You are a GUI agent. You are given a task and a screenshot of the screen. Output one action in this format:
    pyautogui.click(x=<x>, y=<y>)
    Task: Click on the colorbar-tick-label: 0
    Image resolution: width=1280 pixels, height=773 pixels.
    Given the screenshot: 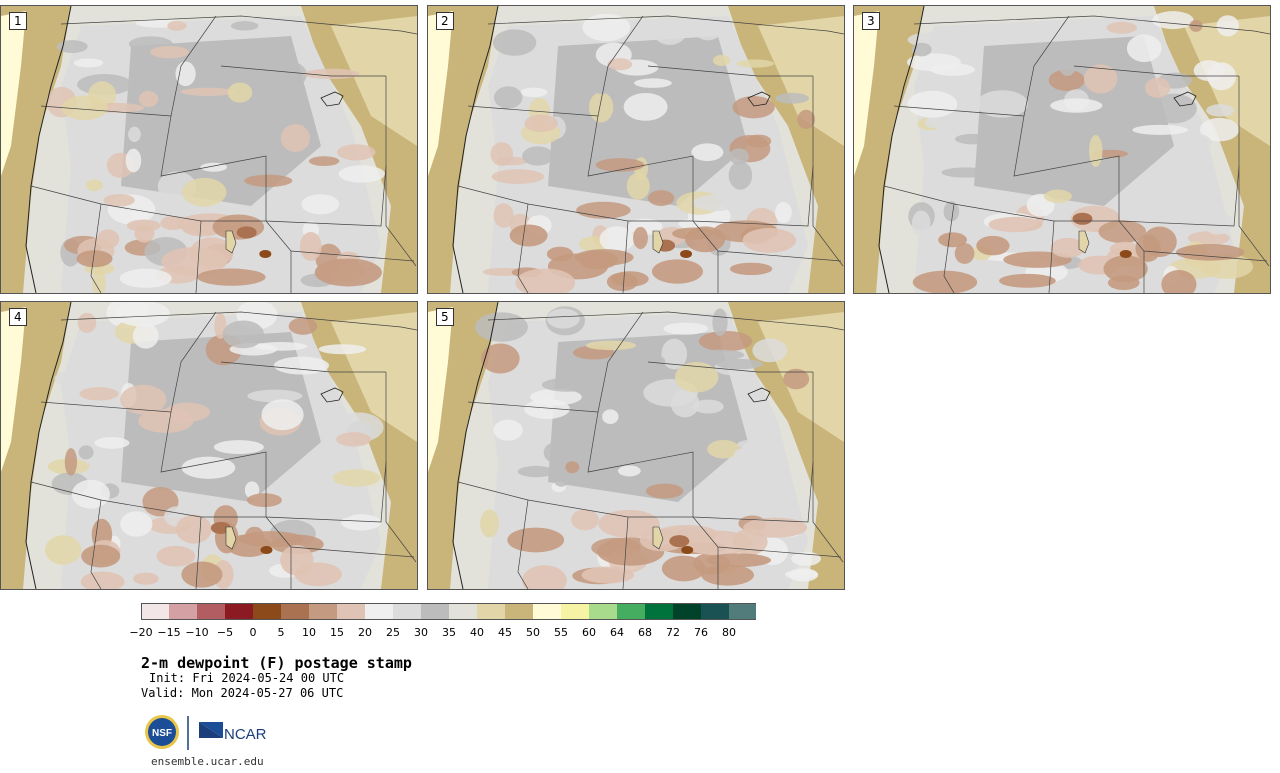 What is the action you would take?
    pyautogui.click(x=253, y=632)
    